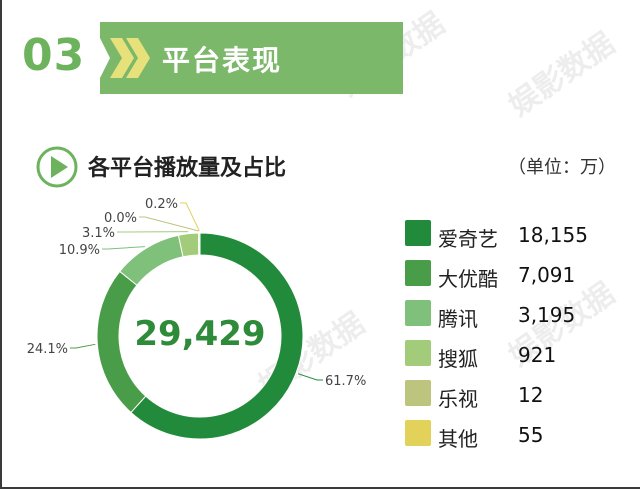 The image size is (640, 489). Describe the element at coordinates (562, 167) in the screenshot. I see `unit-label: （单位：万）` at that location.